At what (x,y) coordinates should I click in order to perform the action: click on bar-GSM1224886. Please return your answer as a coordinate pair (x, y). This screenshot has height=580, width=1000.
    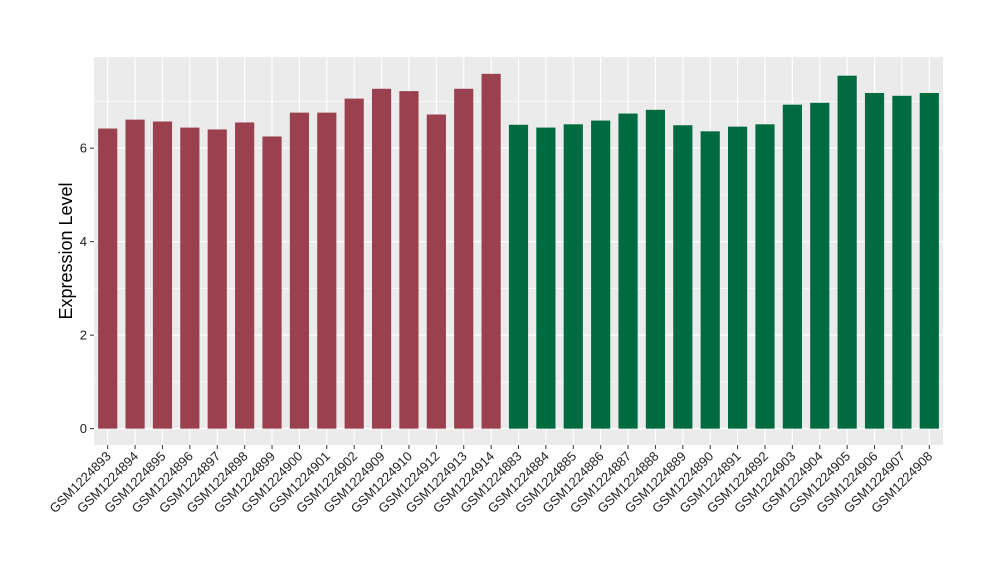
    Looking at the image, I should click on (601, 274).